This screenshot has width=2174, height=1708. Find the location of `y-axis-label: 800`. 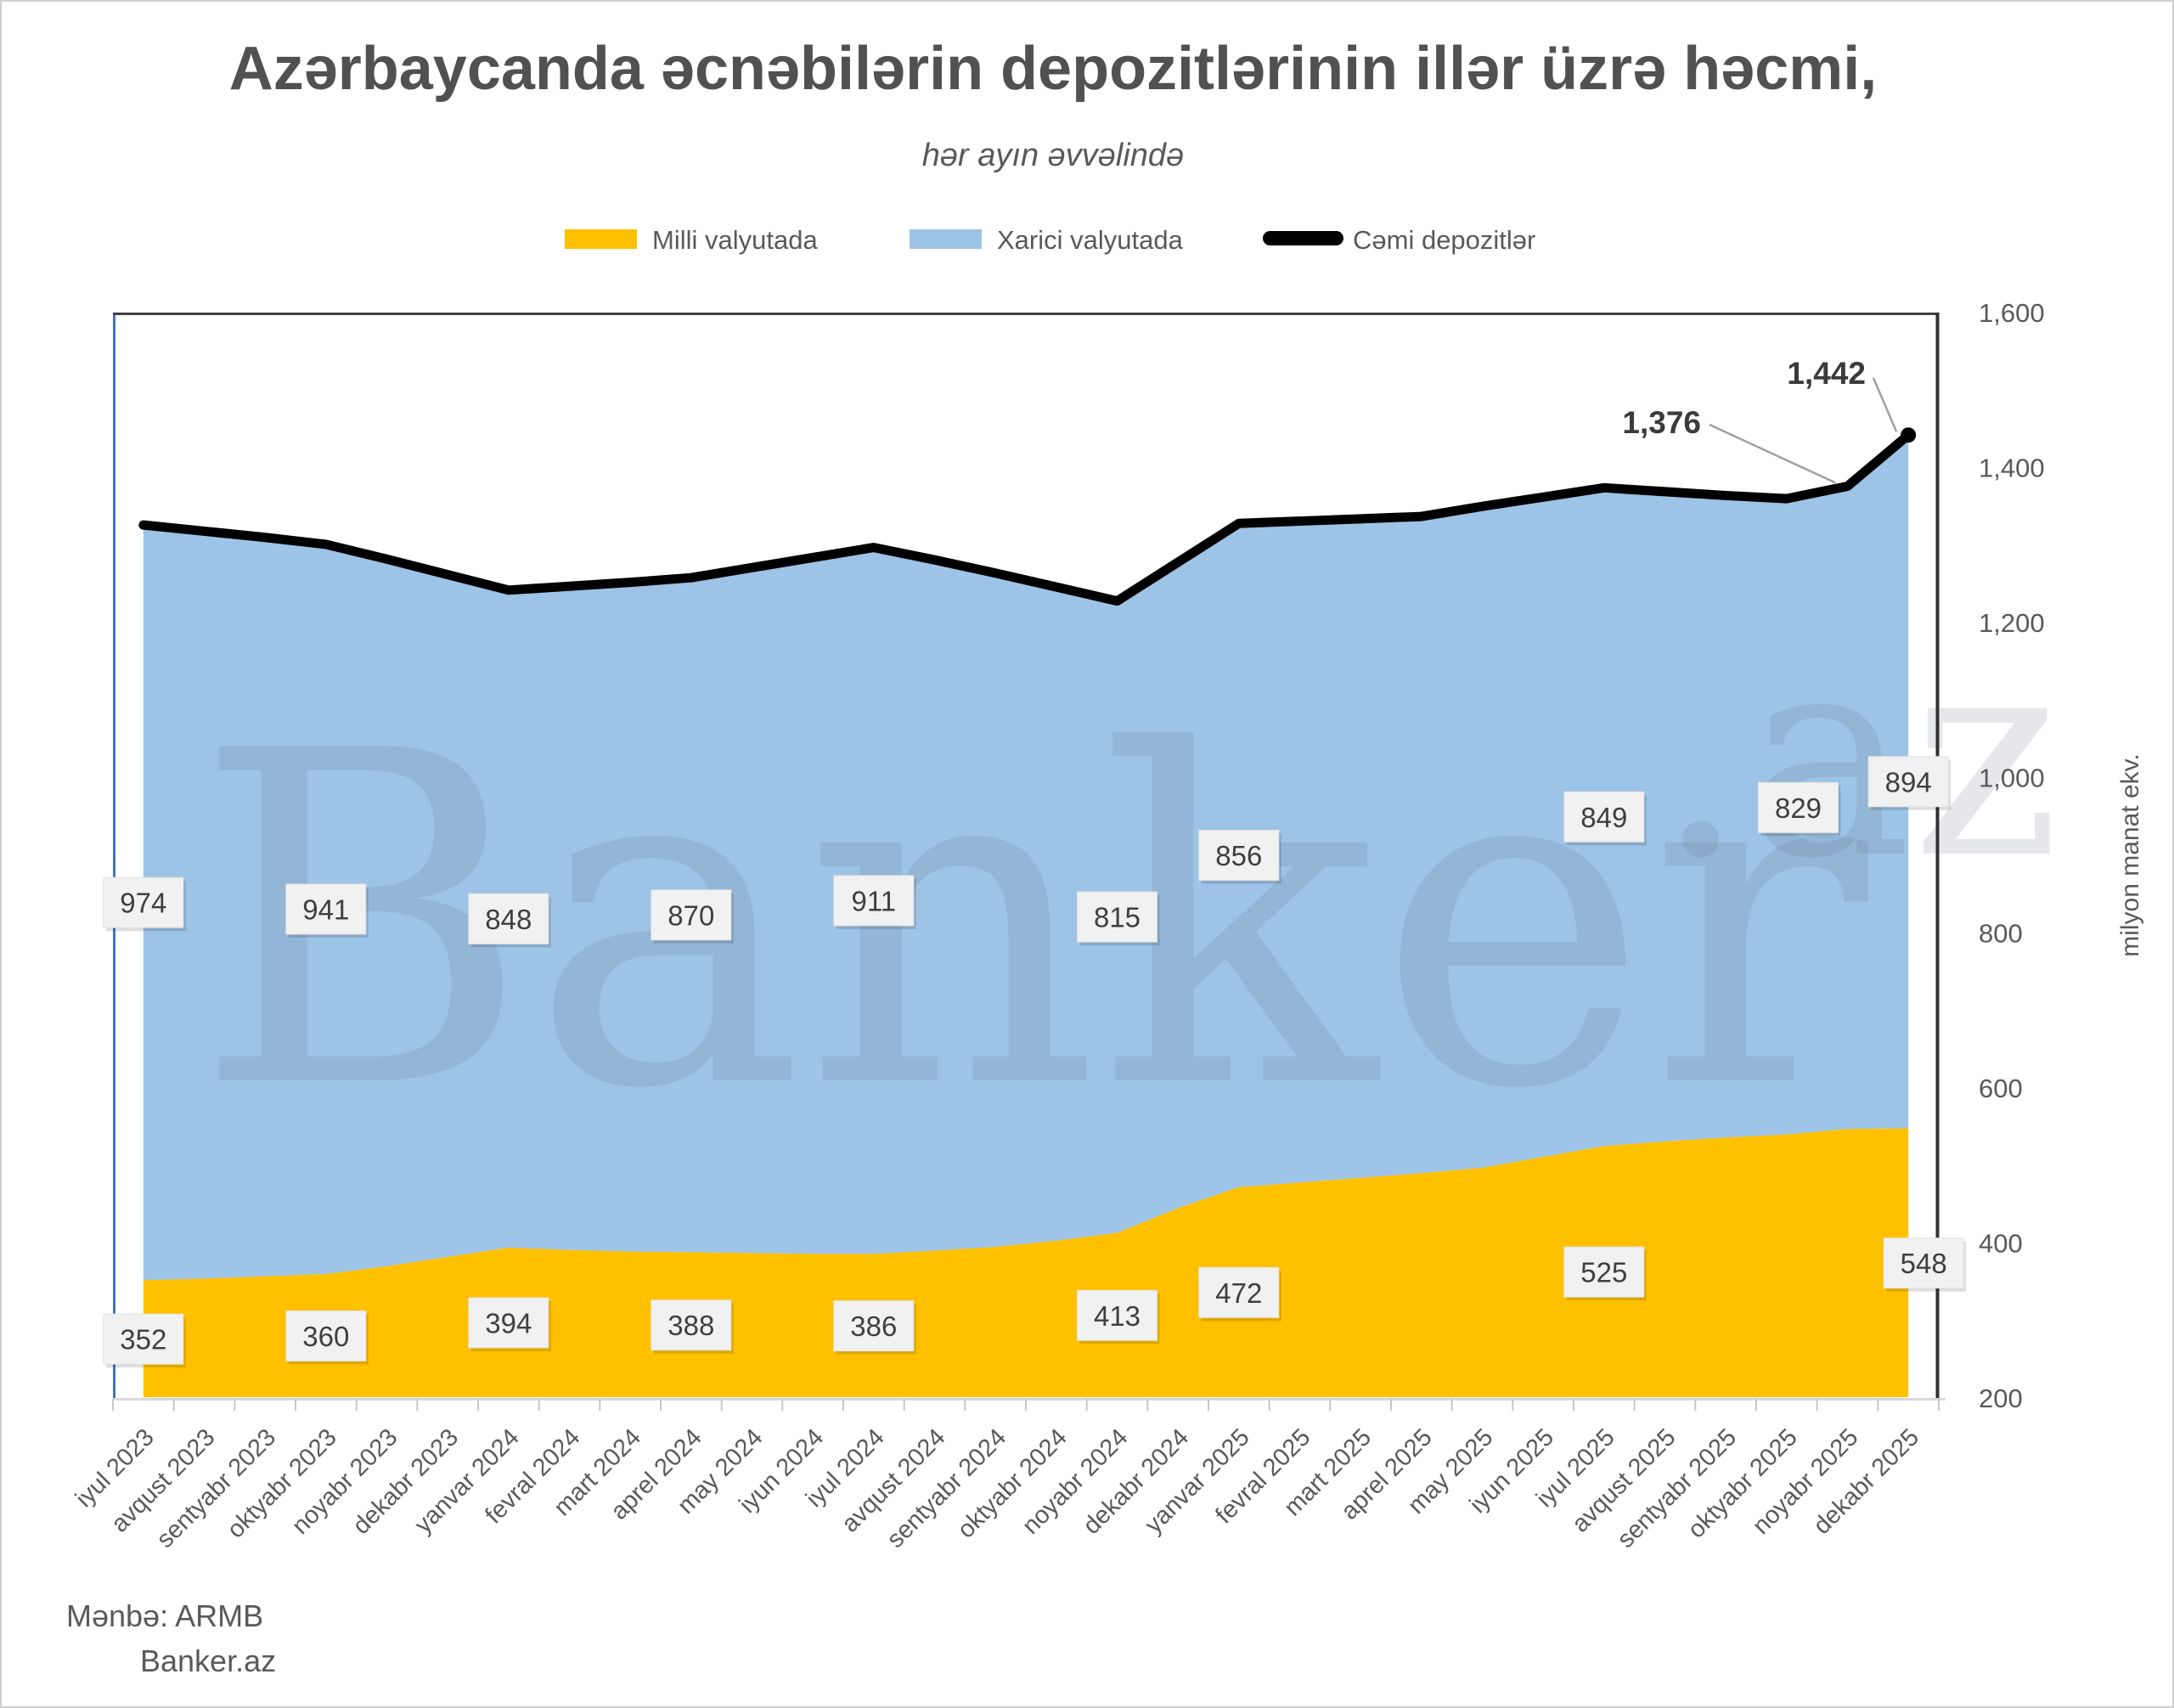

y-axis-label: 800 is located at coordinates (2001, 933).